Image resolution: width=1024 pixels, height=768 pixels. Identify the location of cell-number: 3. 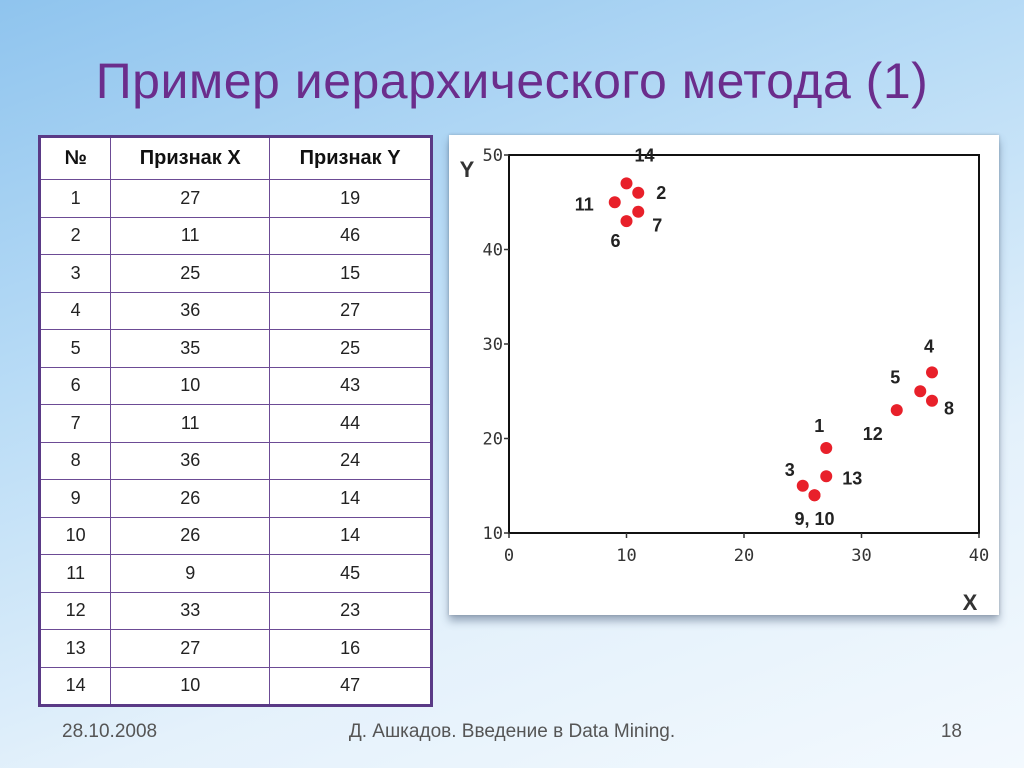
(75, 273).